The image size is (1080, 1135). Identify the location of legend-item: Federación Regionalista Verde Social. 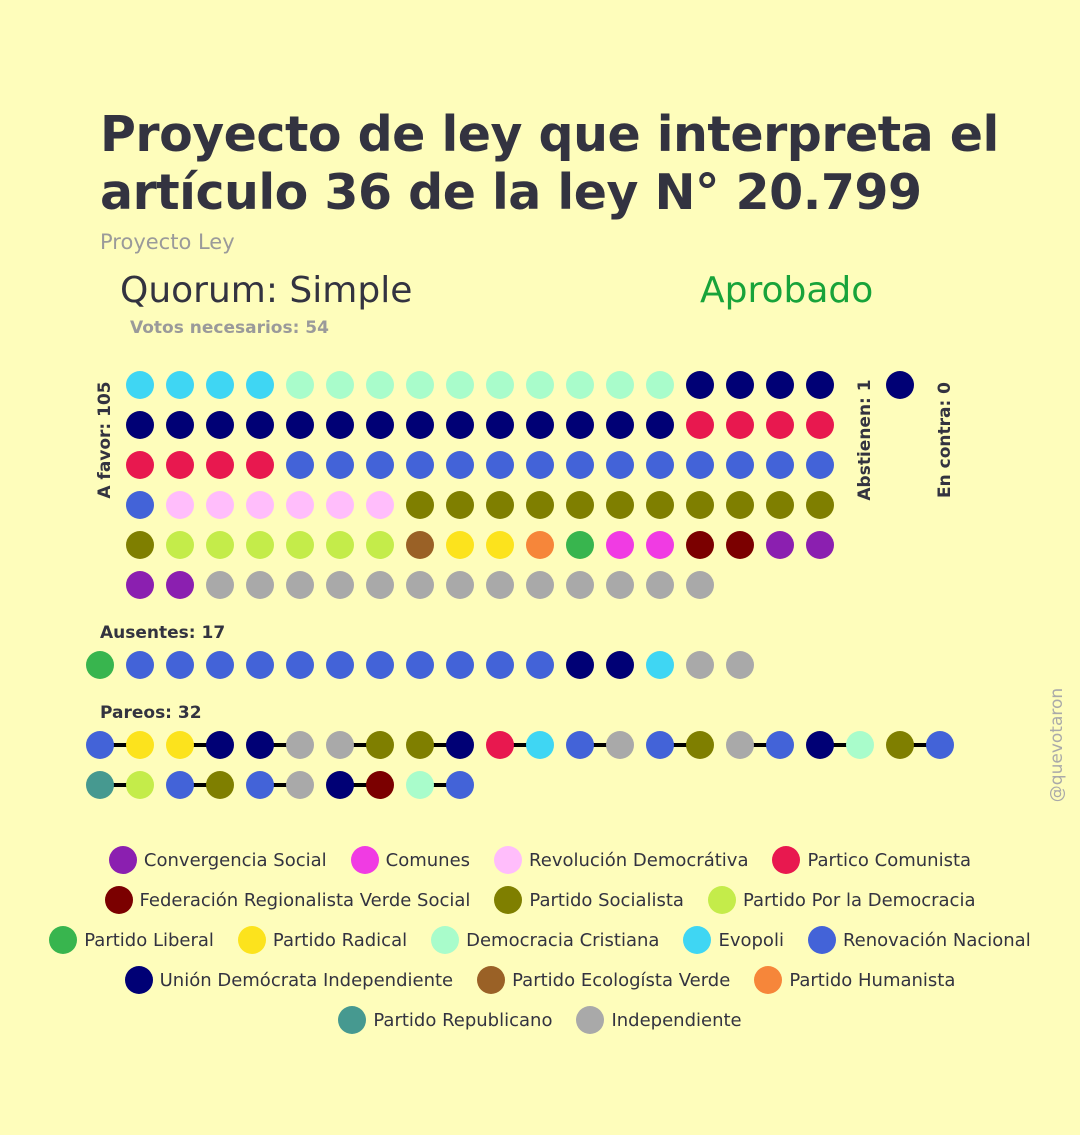
(287, 900).